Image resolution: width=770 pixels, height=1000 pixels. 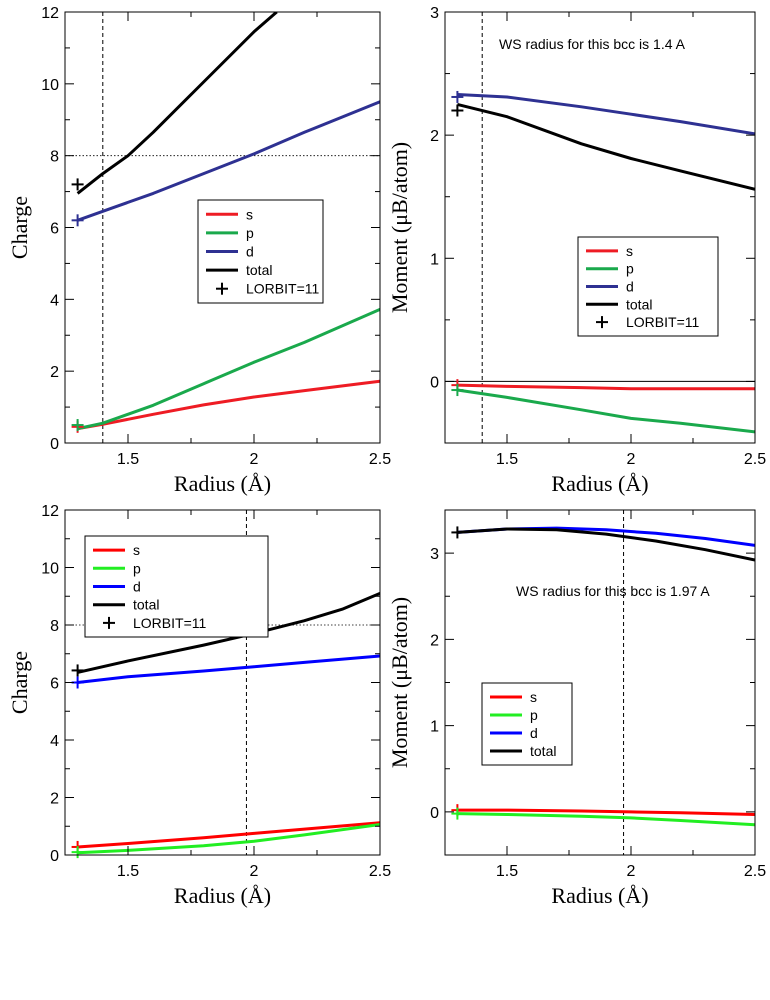 I want to click on legend-box, so click(x=527, y=724).